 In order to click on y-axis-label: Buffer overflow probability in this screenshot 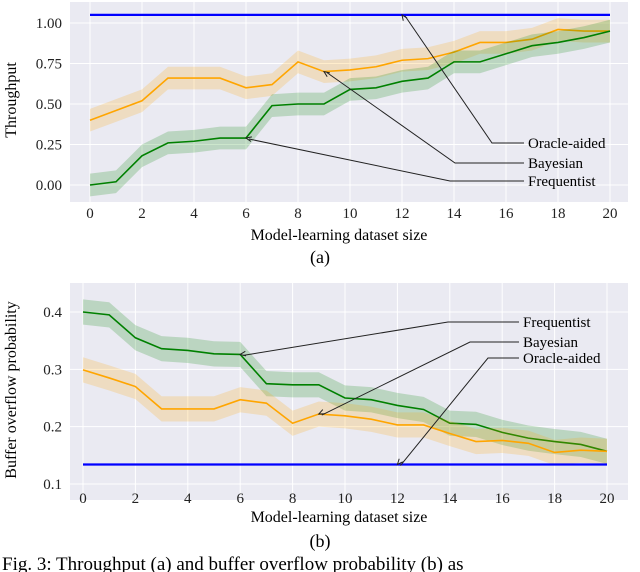, I will do `click(11, 389)`.